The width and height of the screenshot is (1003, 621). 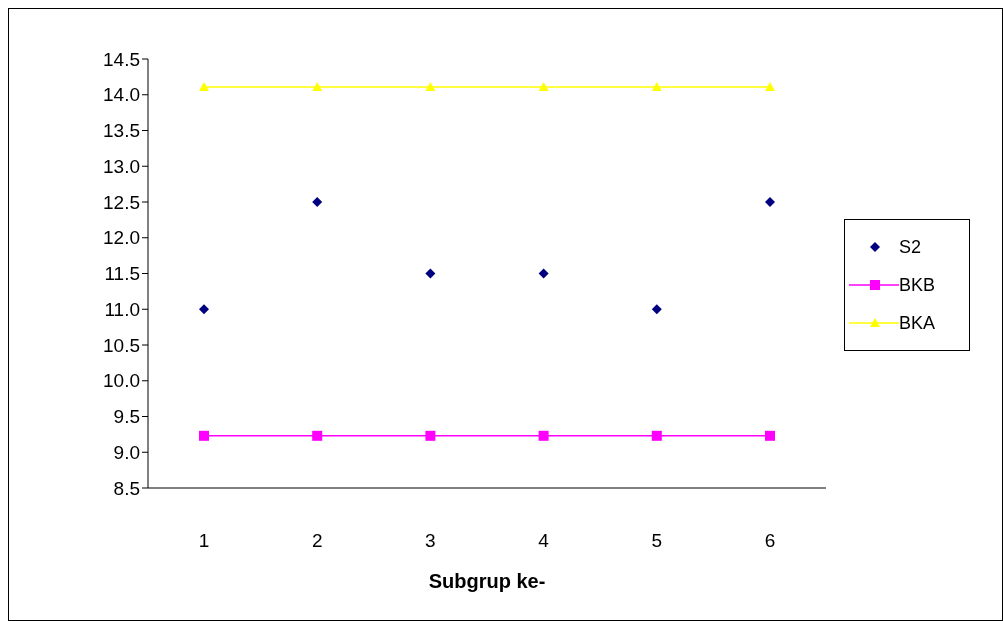 I want to click on x-tick-label: 6, so click(x=770, y=541).